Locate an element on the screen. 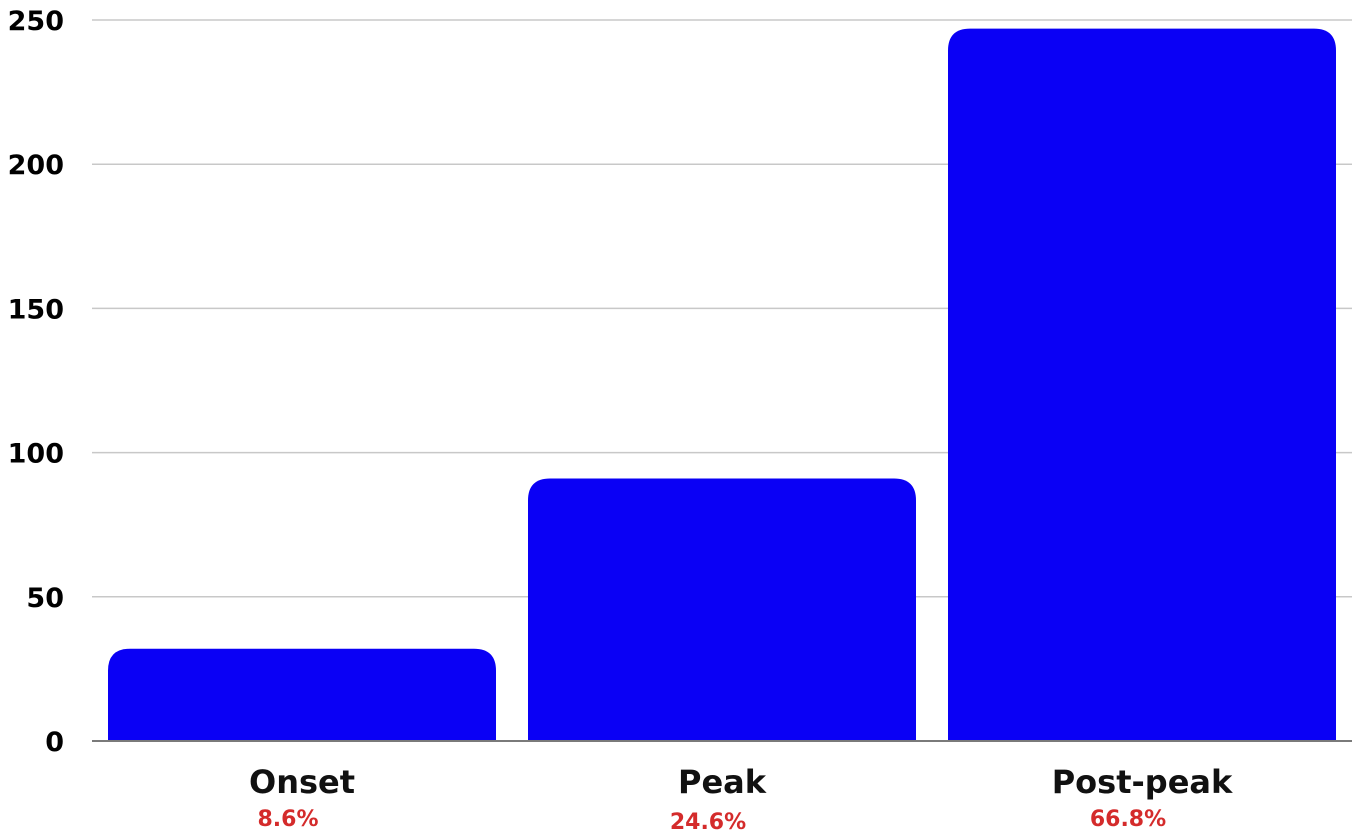  percent-label-onset: 8.6% is located at coordinates (287, 819).